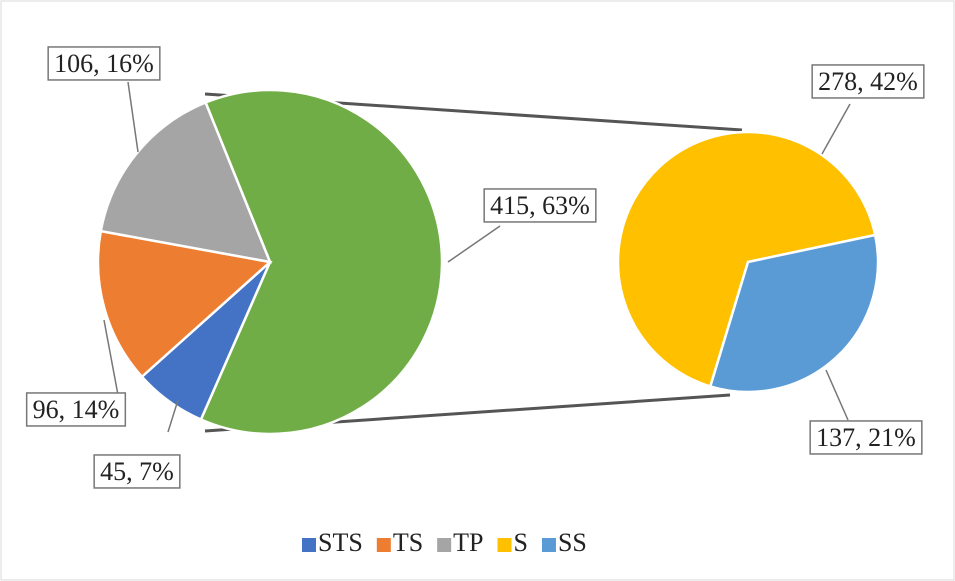  I want to click on data-label: 278, 42%, so click(868, 81).